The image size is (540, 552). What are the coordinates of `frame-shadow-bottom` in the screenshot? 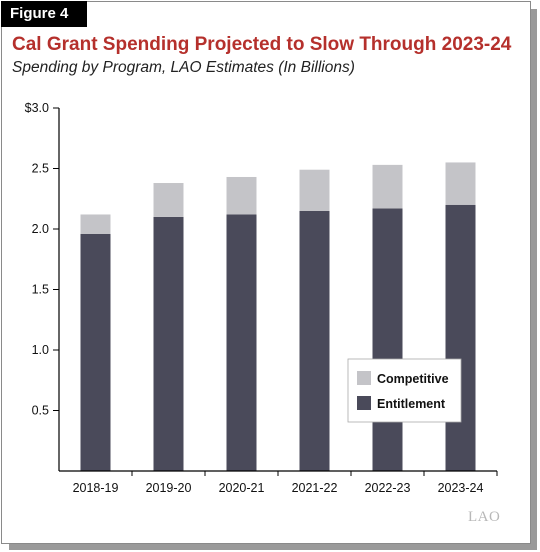 It's located at (273, 547).